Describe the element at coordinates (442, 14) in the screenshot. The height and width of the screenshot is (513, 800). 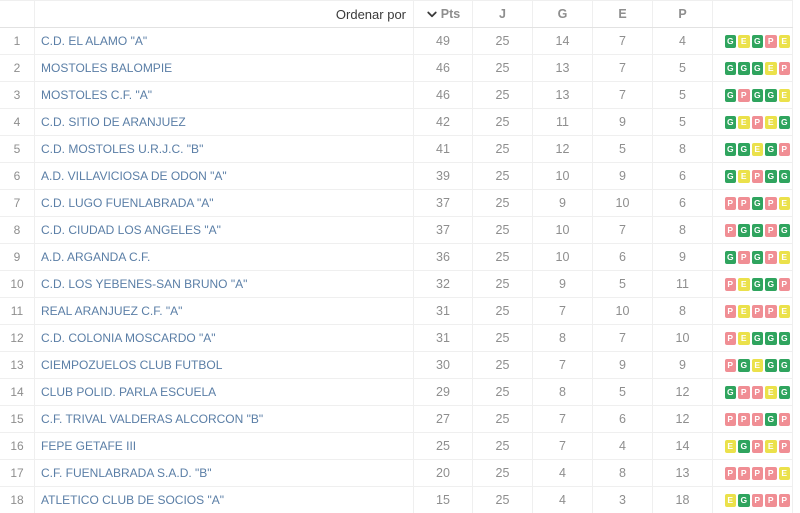
I see `column-header-pts: Pts` at that location.